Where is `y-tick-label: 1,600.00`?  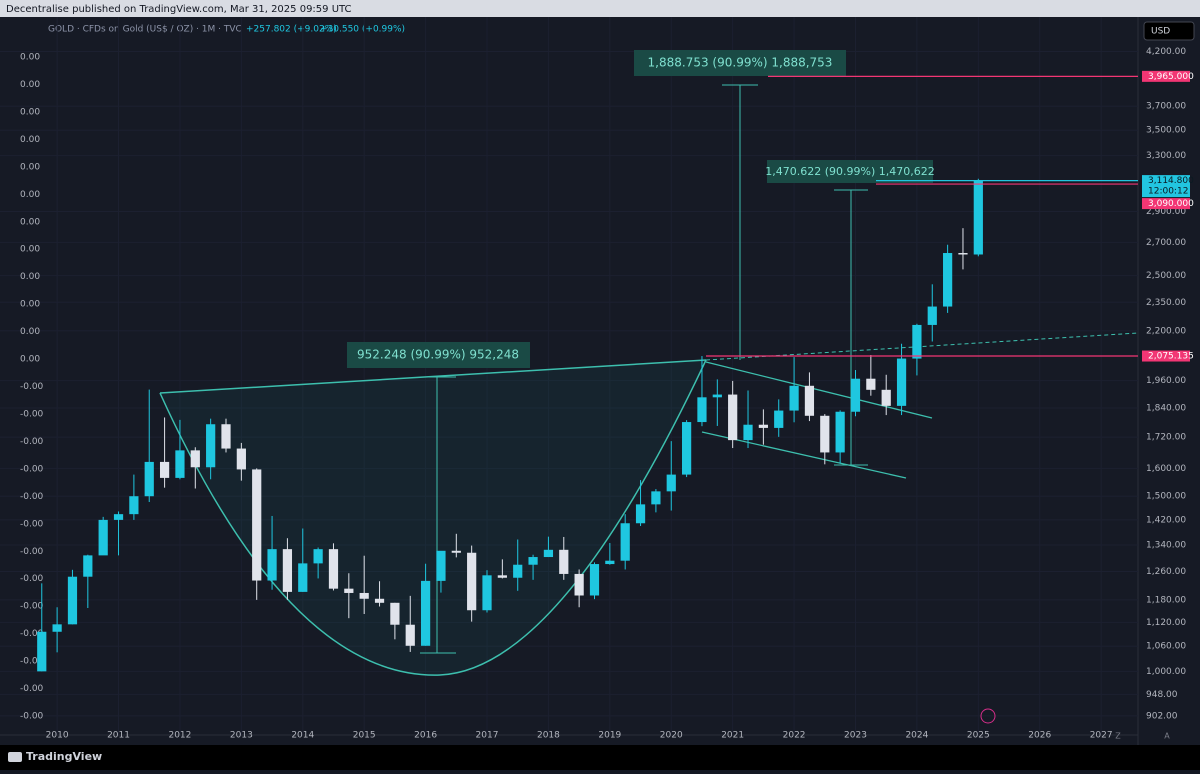 y-tick-label: 1,600.00 is located at coordinates (1166, 469).